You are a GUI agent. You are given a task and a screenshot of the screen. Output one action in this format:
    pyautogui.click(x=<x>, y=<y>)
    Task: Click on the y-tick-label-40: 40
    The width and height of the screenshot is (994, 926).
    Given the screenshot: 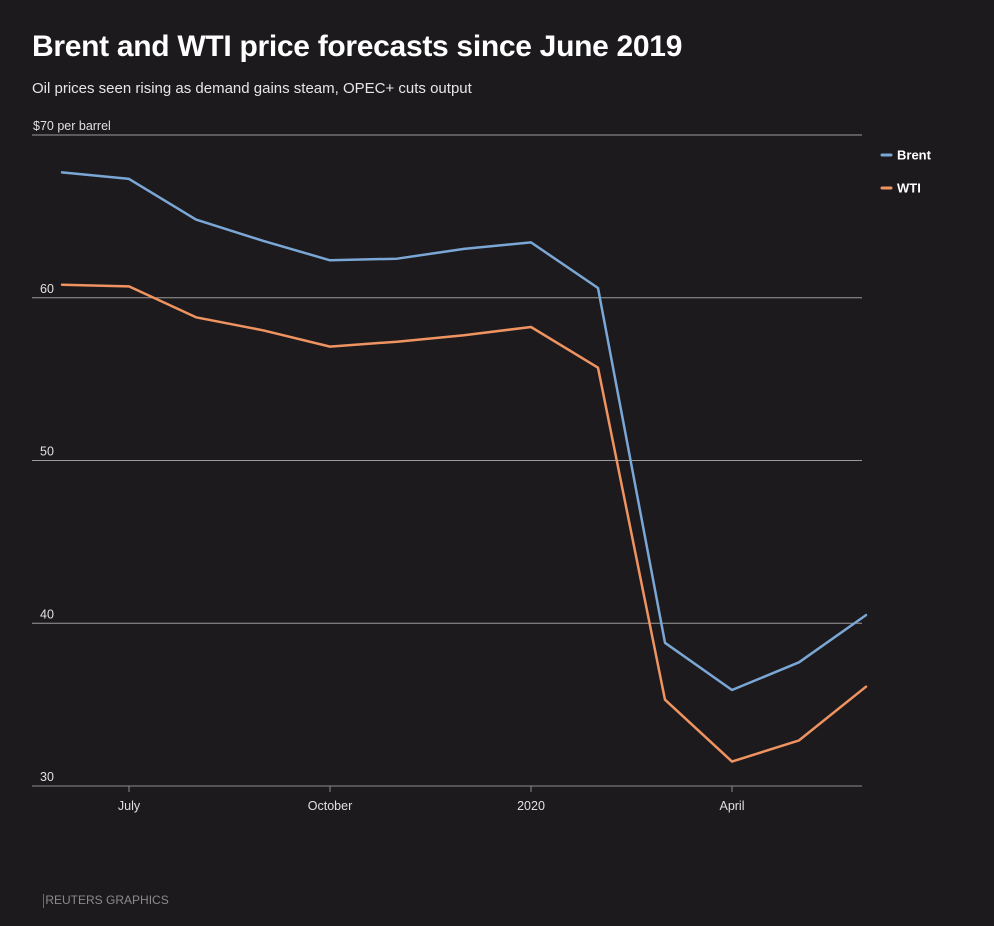 What is the action you would take?
    pyautogui.click(x=47, y=614)
    